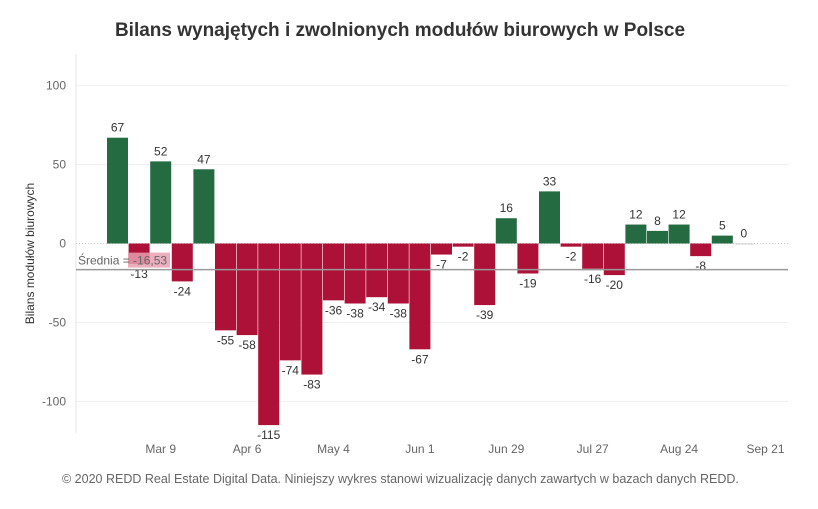 Image resolution: width=818 pixels, height=509 pixels. What do you see at coordinates (420, 449) in the screenshot?
I see `x-tick-label: Jun 1` at bounding box center [420, 449].